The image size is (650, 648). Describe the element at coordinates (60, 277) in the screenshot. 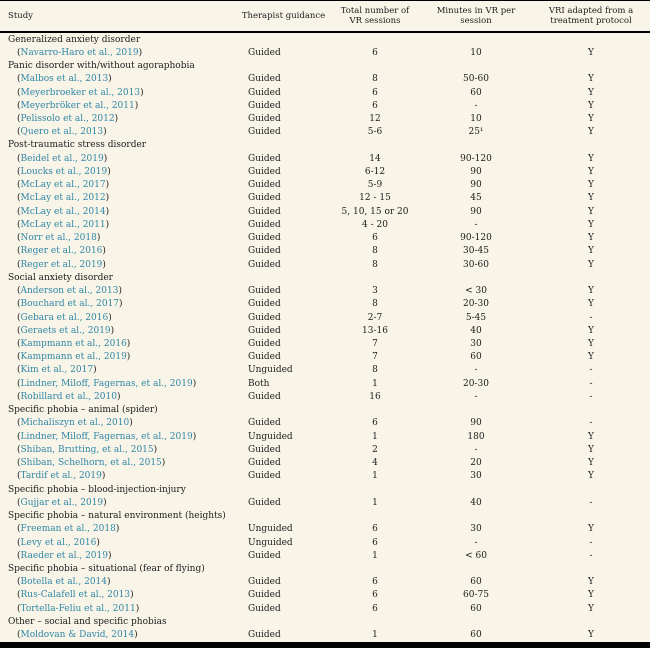

I see `section-label: Social anxiety disorder` at that location.